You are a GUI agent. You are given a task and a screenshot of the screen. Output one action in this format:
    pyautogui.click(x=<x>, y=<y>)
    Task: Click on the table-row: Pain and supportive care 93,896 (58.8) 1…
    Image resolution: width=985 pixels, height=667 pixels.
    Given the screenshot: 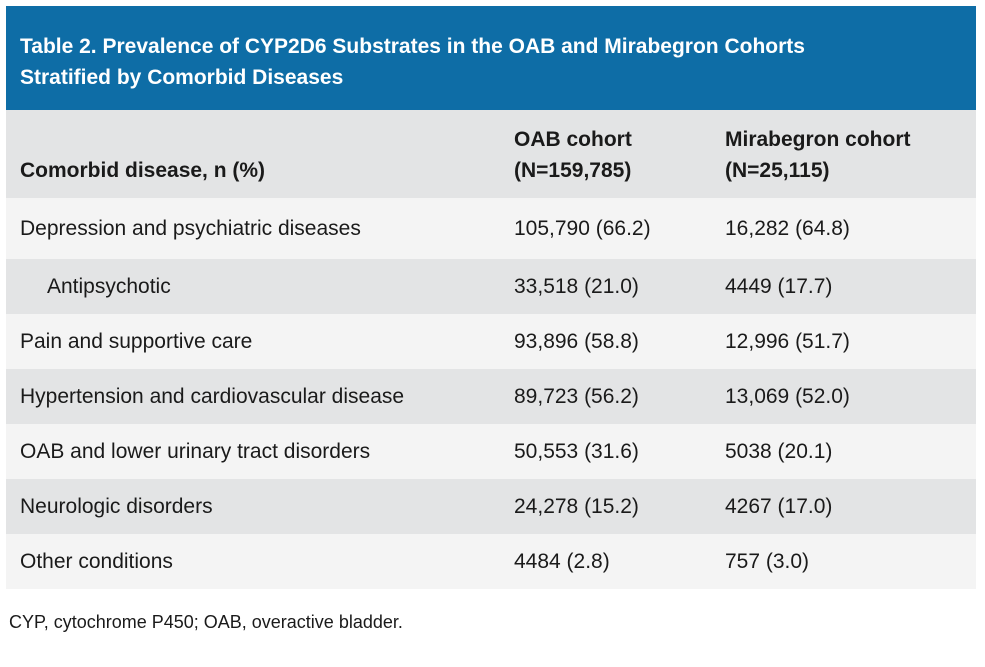 What is the action you would take?
    pyautogui.click(x=491, y=341)
    